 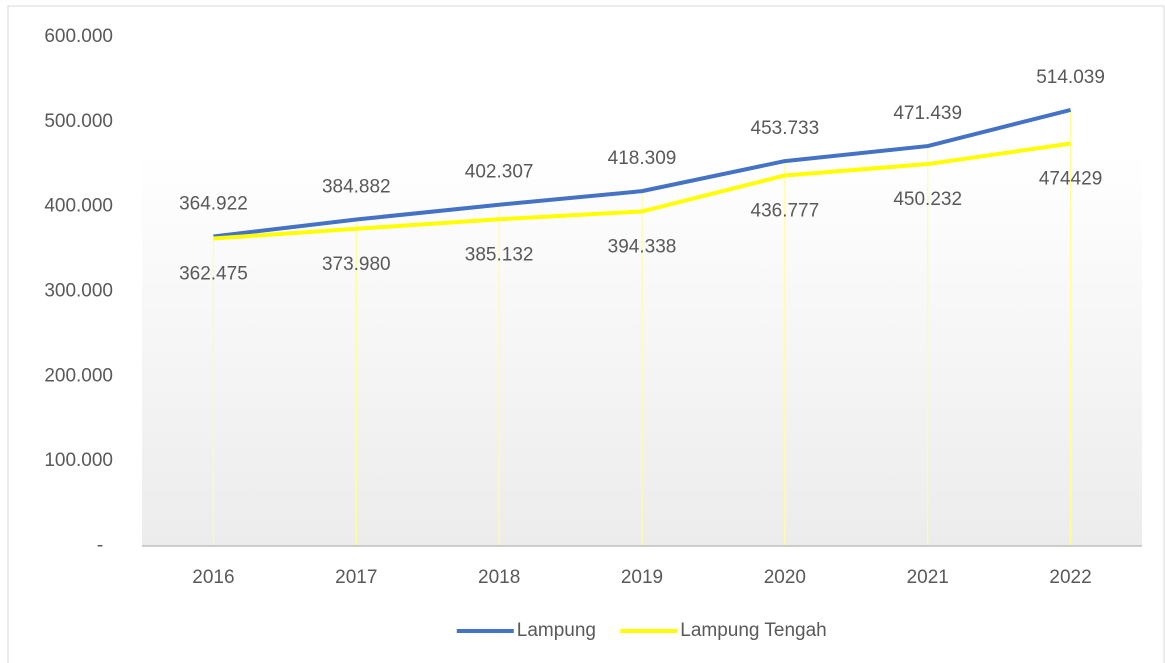 I want to click on x-tick-label: 2022, so click(x=1070, y=577).